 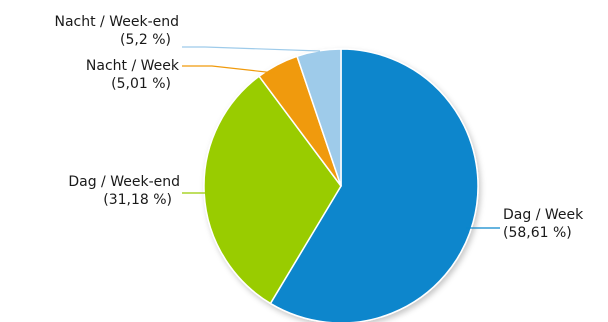 What do you see at coordinates (116, 22) in the screenshot?
I see `slice-label: Nacht / Week-end` at bounding box center [116, 22].